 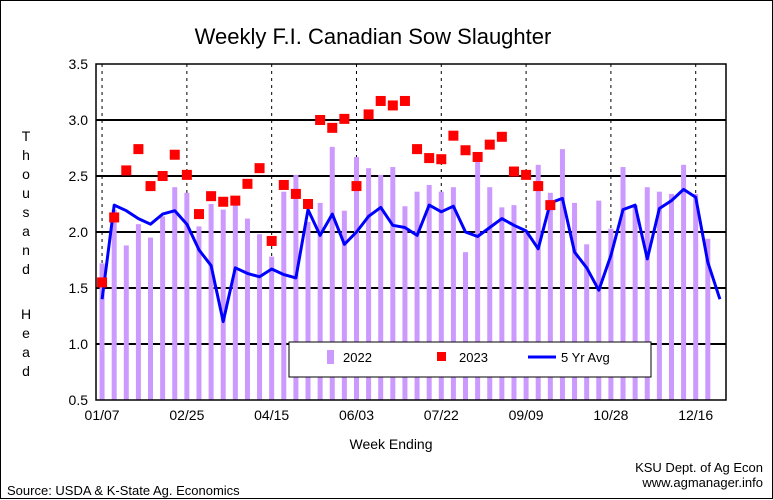 I want to click on y-axis-label-char: h, so click(x=26, y=155).